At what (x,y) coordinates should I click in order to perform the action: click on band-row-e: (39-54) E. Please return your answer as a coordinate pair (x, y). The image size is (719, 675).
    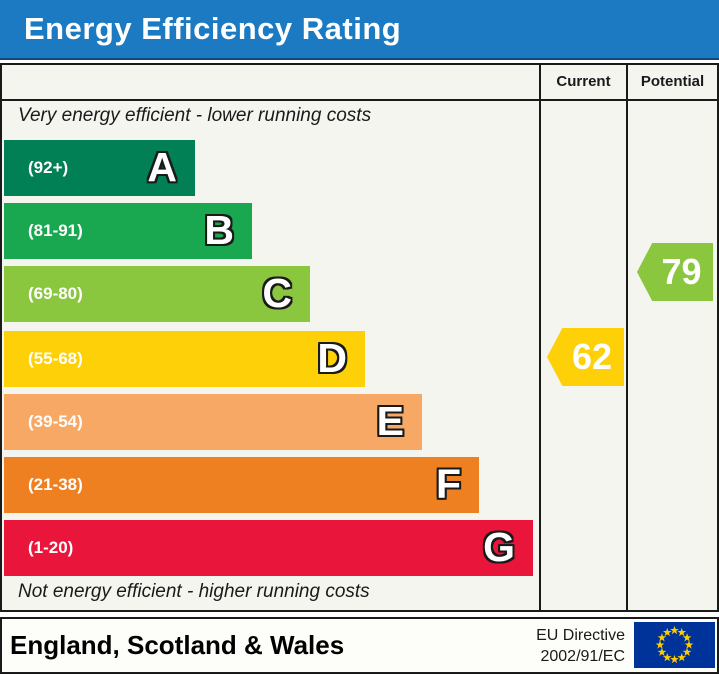
    Looking at the image, I should click on (213, 422).